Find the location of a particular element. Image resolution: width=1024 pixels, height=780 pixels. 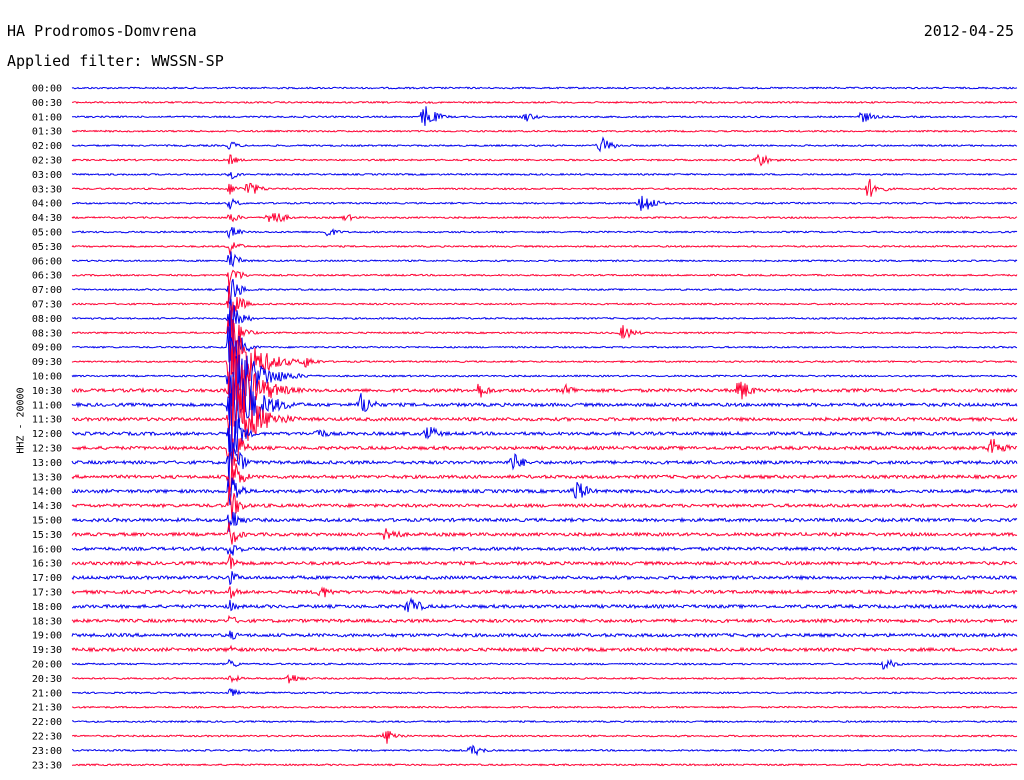

row-time-label: 09:00 is located at coordinates (47, 348).